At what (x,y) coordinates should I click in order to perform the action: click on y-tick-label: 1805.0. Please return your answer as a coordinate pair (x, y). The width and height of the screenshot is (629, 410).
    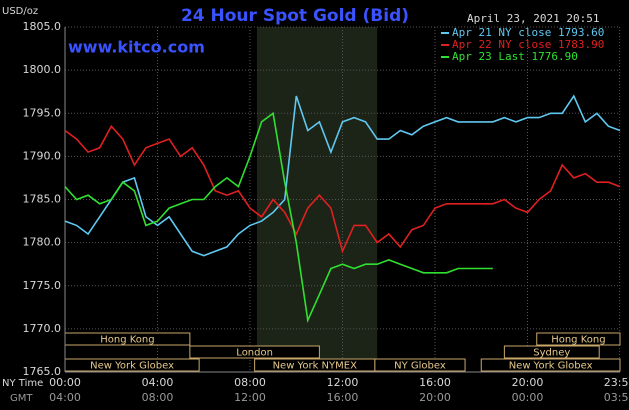
    Looking at the image, I should click on (42, 26).